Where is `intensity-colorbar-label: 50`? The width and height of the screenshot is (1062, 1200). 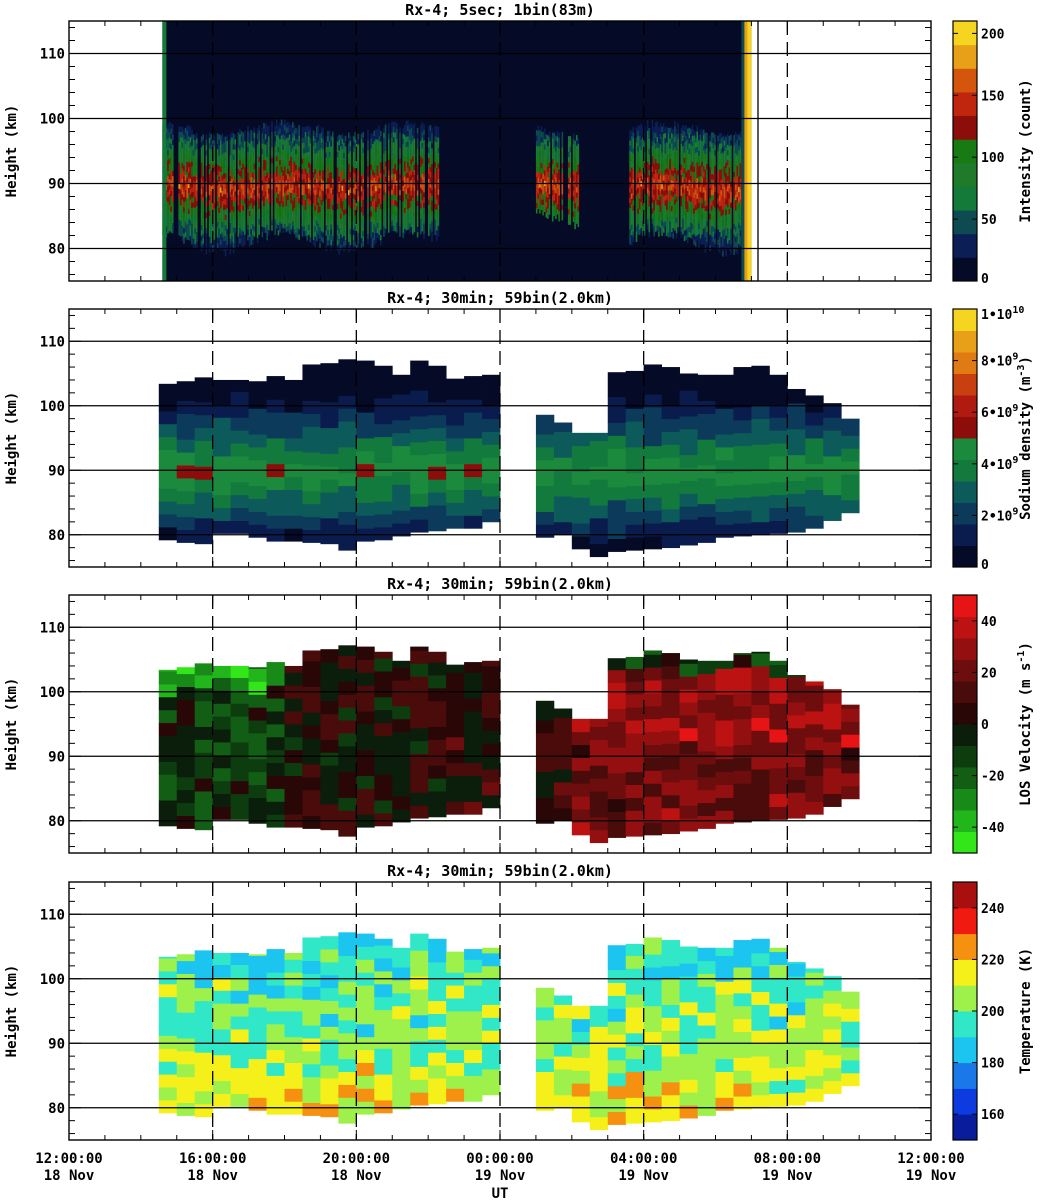
intensity-colorbar-label: 50 is located at coordinates (989, 220).